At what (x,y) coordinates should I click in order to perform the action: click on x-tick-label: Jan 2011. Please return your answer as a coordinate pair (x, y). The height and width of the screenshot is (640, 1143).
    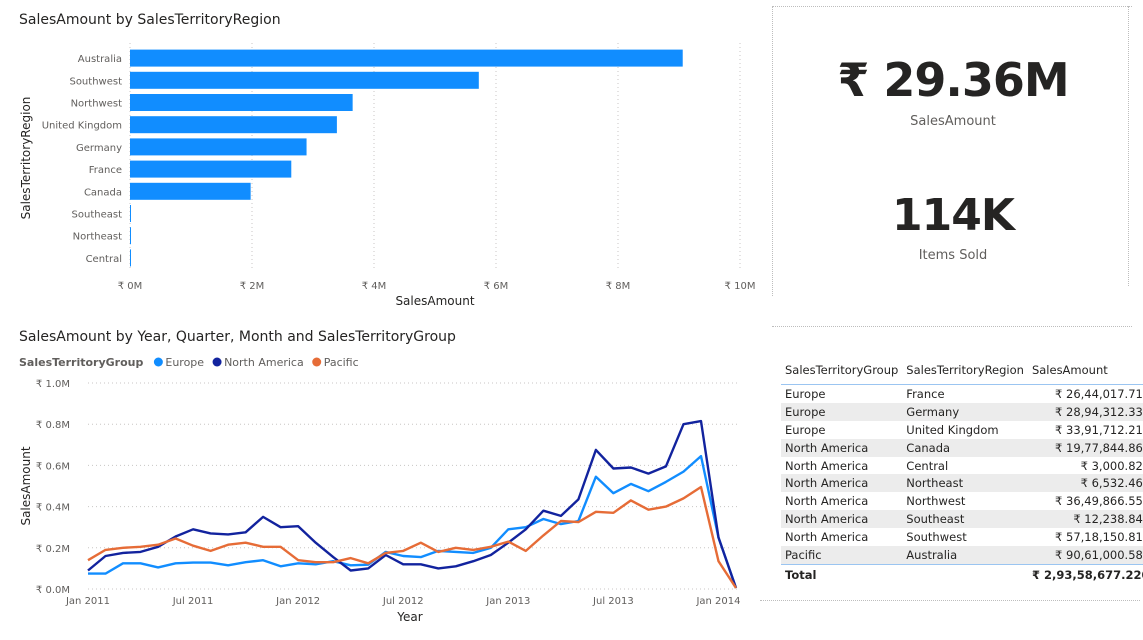
    Looking at the image, I should click on (87, 601).